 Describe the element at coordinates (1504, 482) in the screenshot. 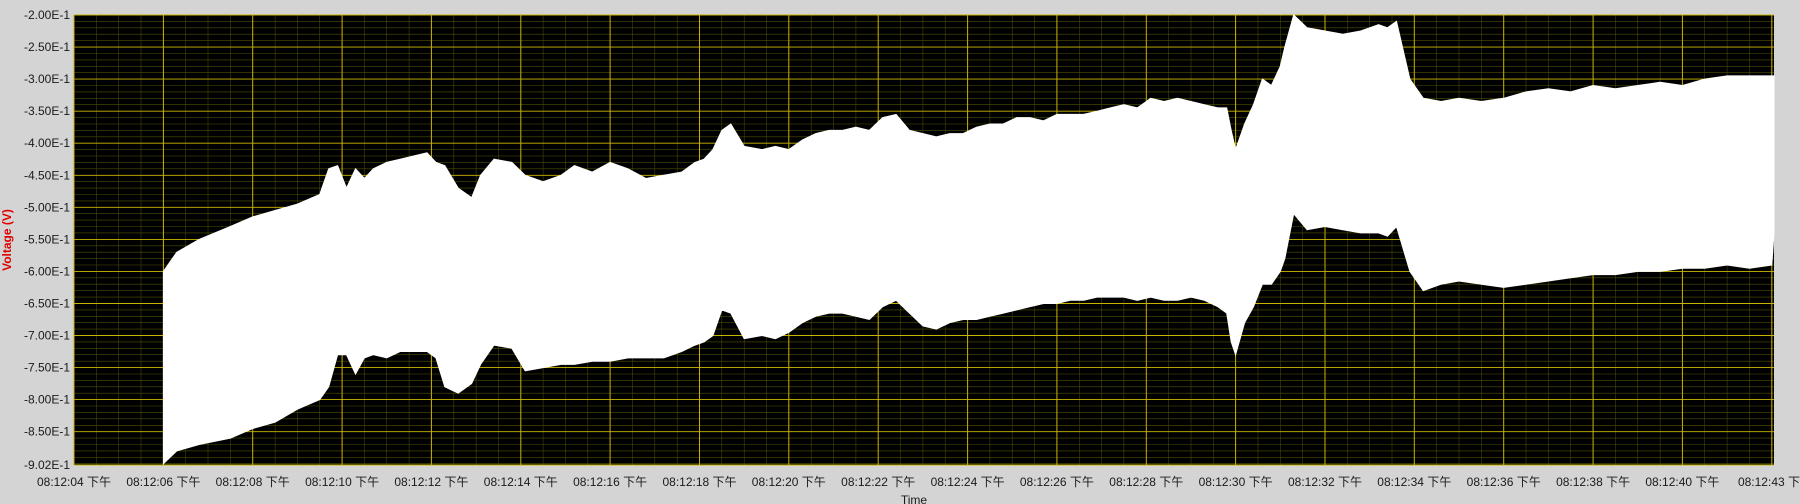

I see `x-tick-label: 08:12:36 下午` at that location.